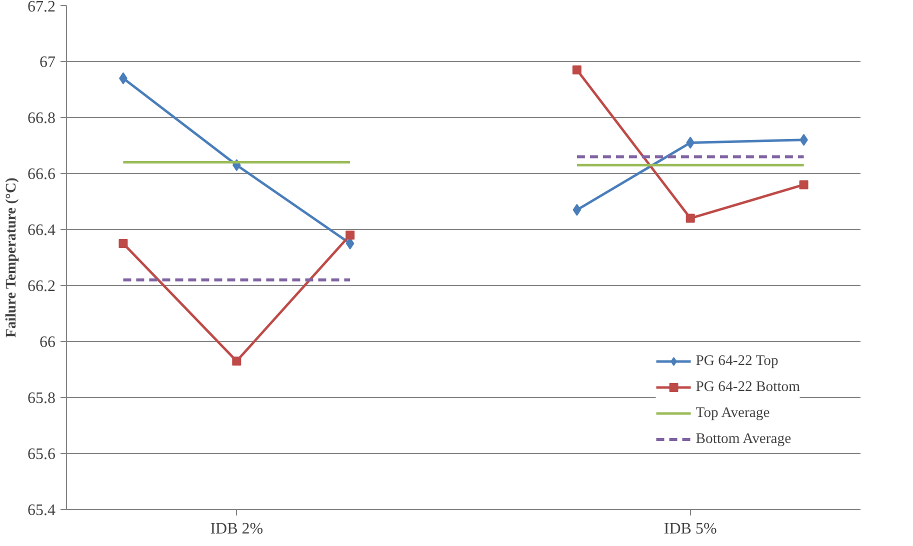 This screenshot has width=913, height=546. Describe the element at coordinates (12, 258) in the screenshot. I see `y-axis-title: Failure Temperature (°C)` at that location.